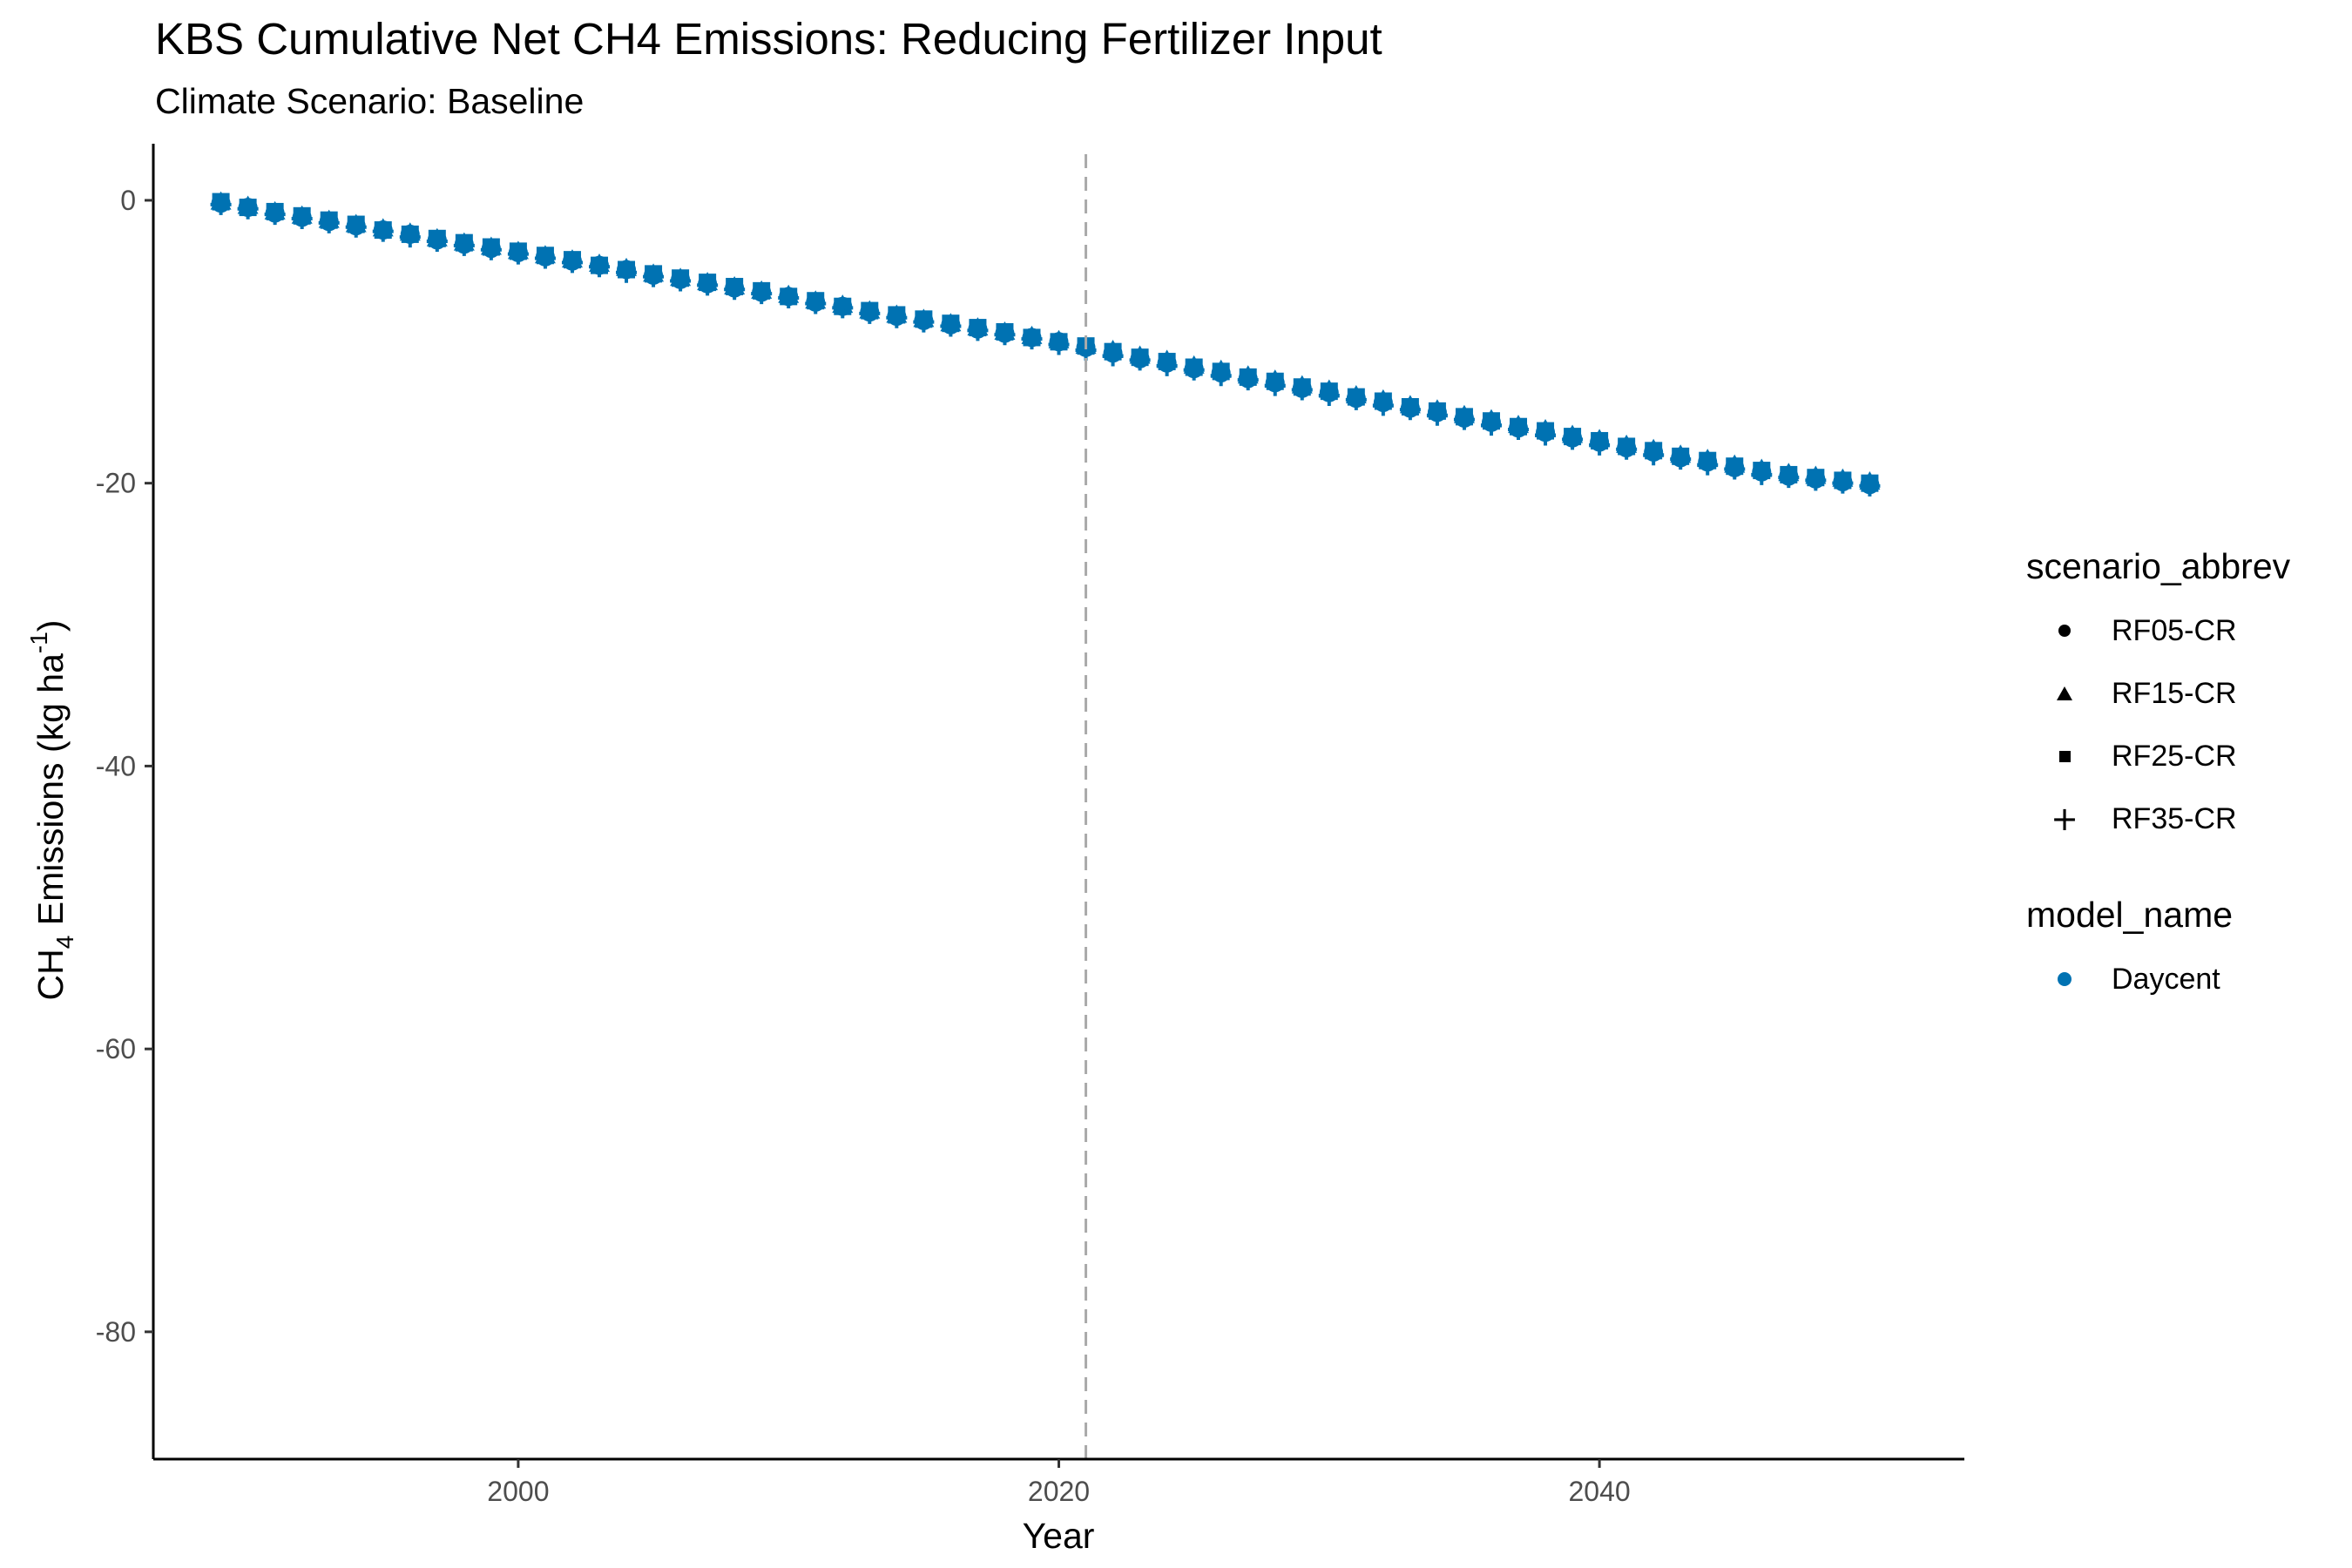 The image size is (2352, 1568). Describe the element at coordinates (2064, 819) in the screenshot. I see `plus-icon: +` at that location.